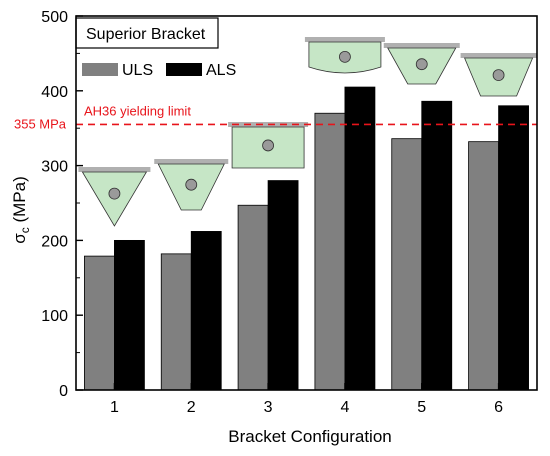 This screenshot has width=550, height=456. I want to click on legend-label-uls: ULS, so click(137, 70).